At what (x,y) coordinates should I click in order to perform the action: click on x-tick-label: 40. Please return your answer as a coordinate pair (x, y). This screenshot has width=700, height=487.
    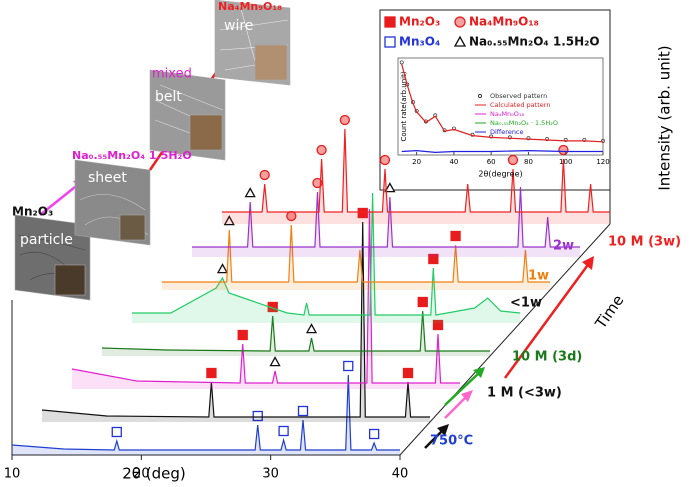
    Looking at the image, I should click on (400, 474).